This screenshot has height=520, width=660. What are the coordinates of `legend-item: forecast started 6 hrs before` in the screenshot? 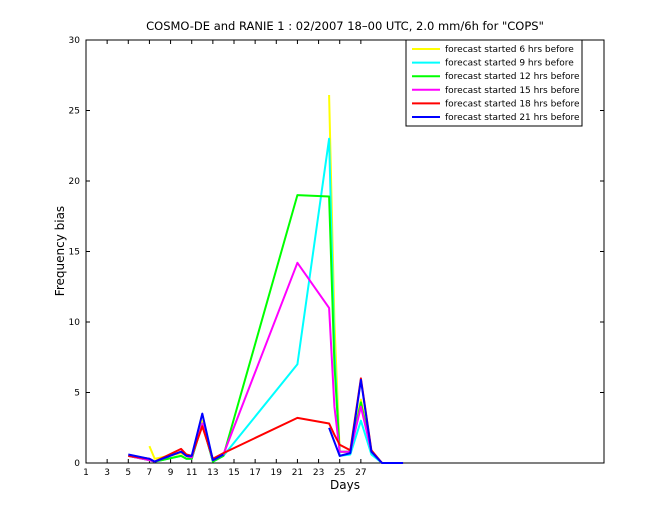 It's located at (493, 50).